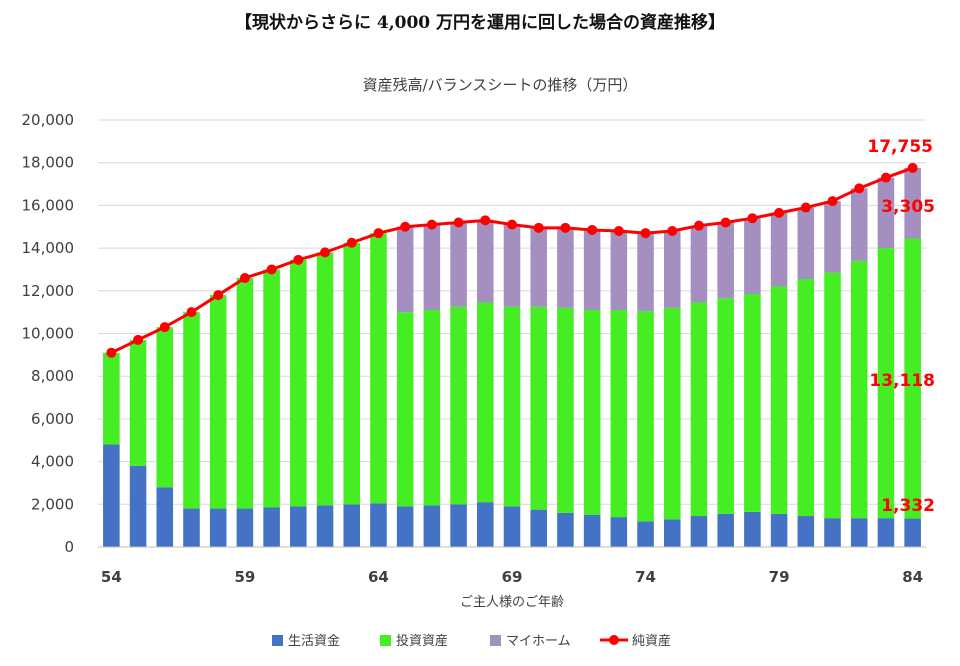  What do you see at coordinates (779, 577) in the screenshot?
I see `x-tick-label: 79` at bounding box center [779, 577].